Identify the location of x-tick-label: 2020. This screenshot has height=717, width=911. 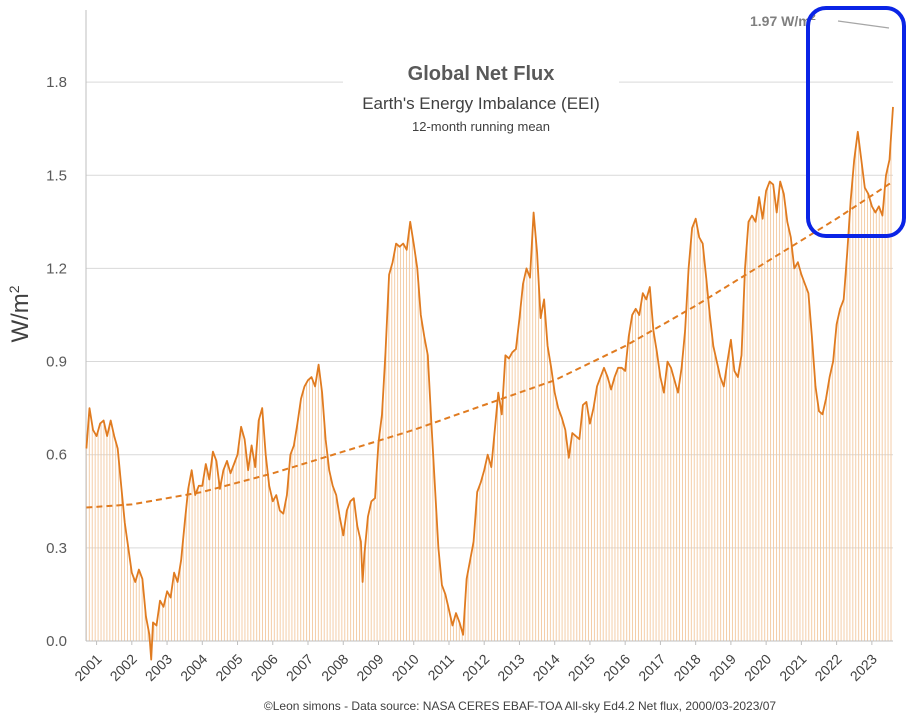
(757, 667).